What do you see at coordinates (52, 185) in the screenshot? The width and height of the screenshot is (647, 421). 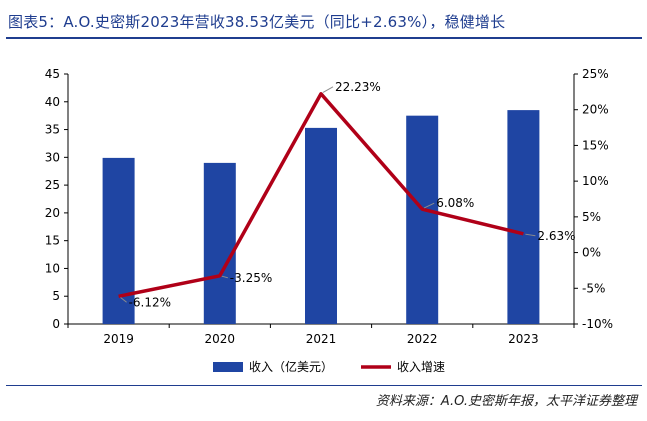 I see `y-left-tick-label: 25` at bounding box center [52, 185].